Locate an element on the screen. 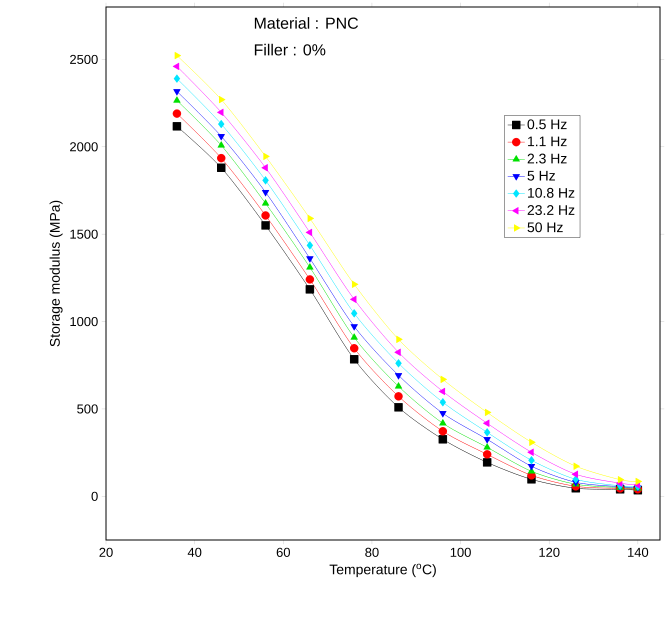 Image resolution: width=672 pixels, height=636 pixels. legend-label: 1.1 Hz is located at coordinates (547, 141).